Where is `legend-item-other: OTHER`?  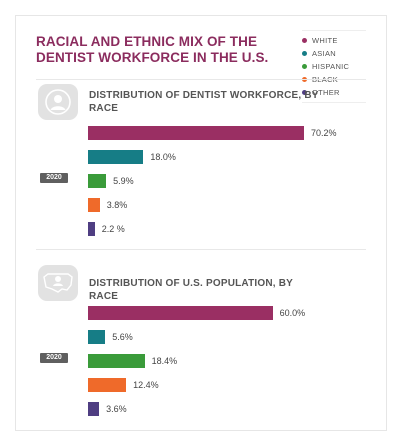 legend-item-other: OTHER is located at coordinates (334, 92).